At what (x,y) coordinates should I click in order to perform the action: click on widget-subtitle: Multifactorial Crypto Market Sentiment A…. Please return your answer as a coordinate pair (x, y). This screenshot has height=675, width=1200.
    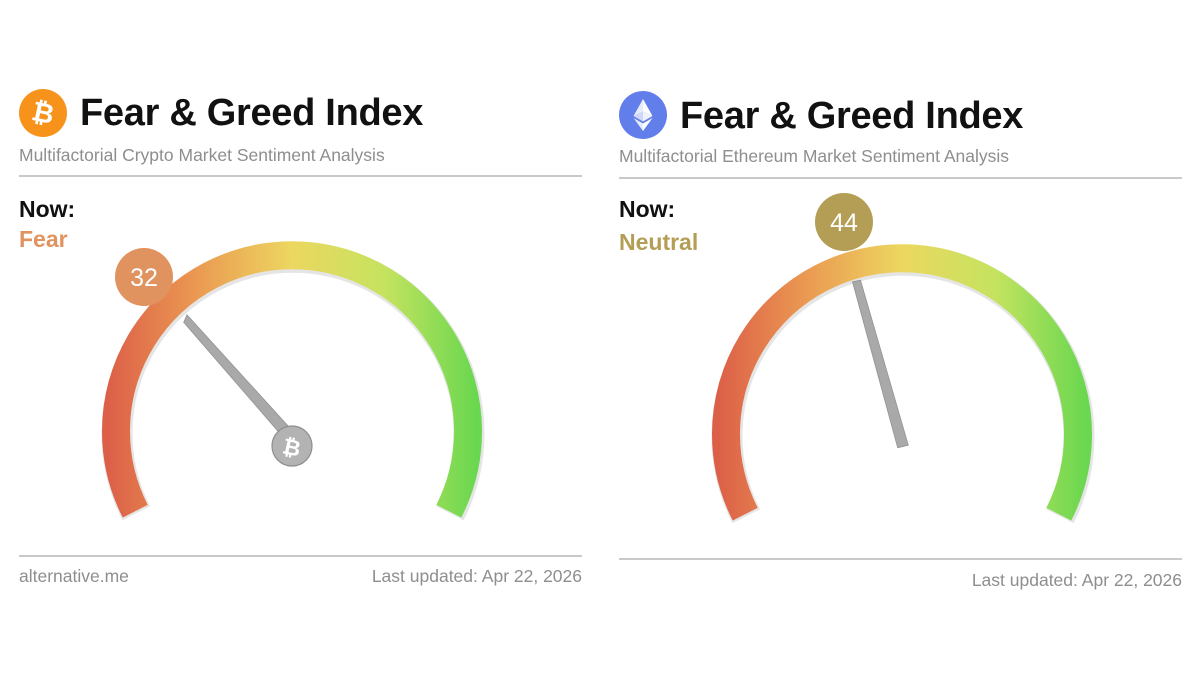
    Looking at the image, I should click on (202, 155).